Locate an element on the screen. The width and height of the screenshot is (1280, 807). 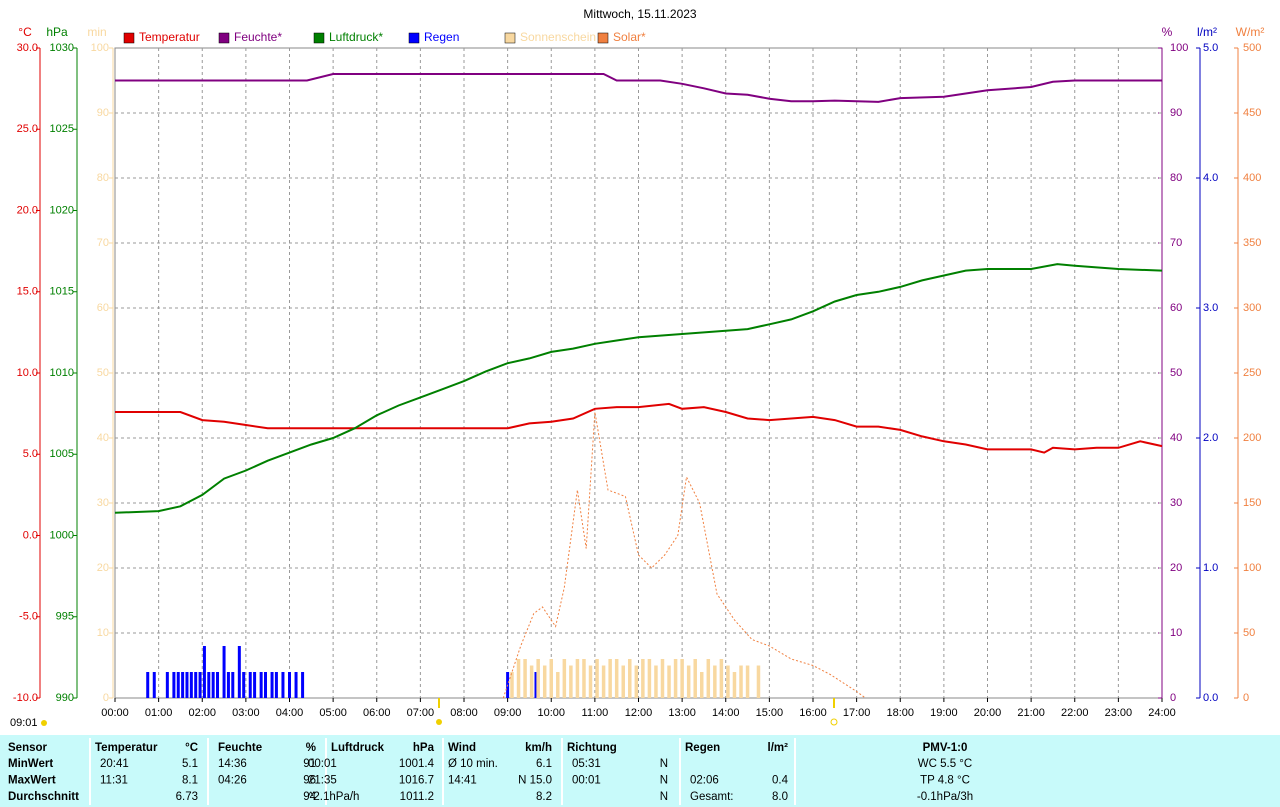
x-tick-label: 03:00 is located at coordinates (246, 713).